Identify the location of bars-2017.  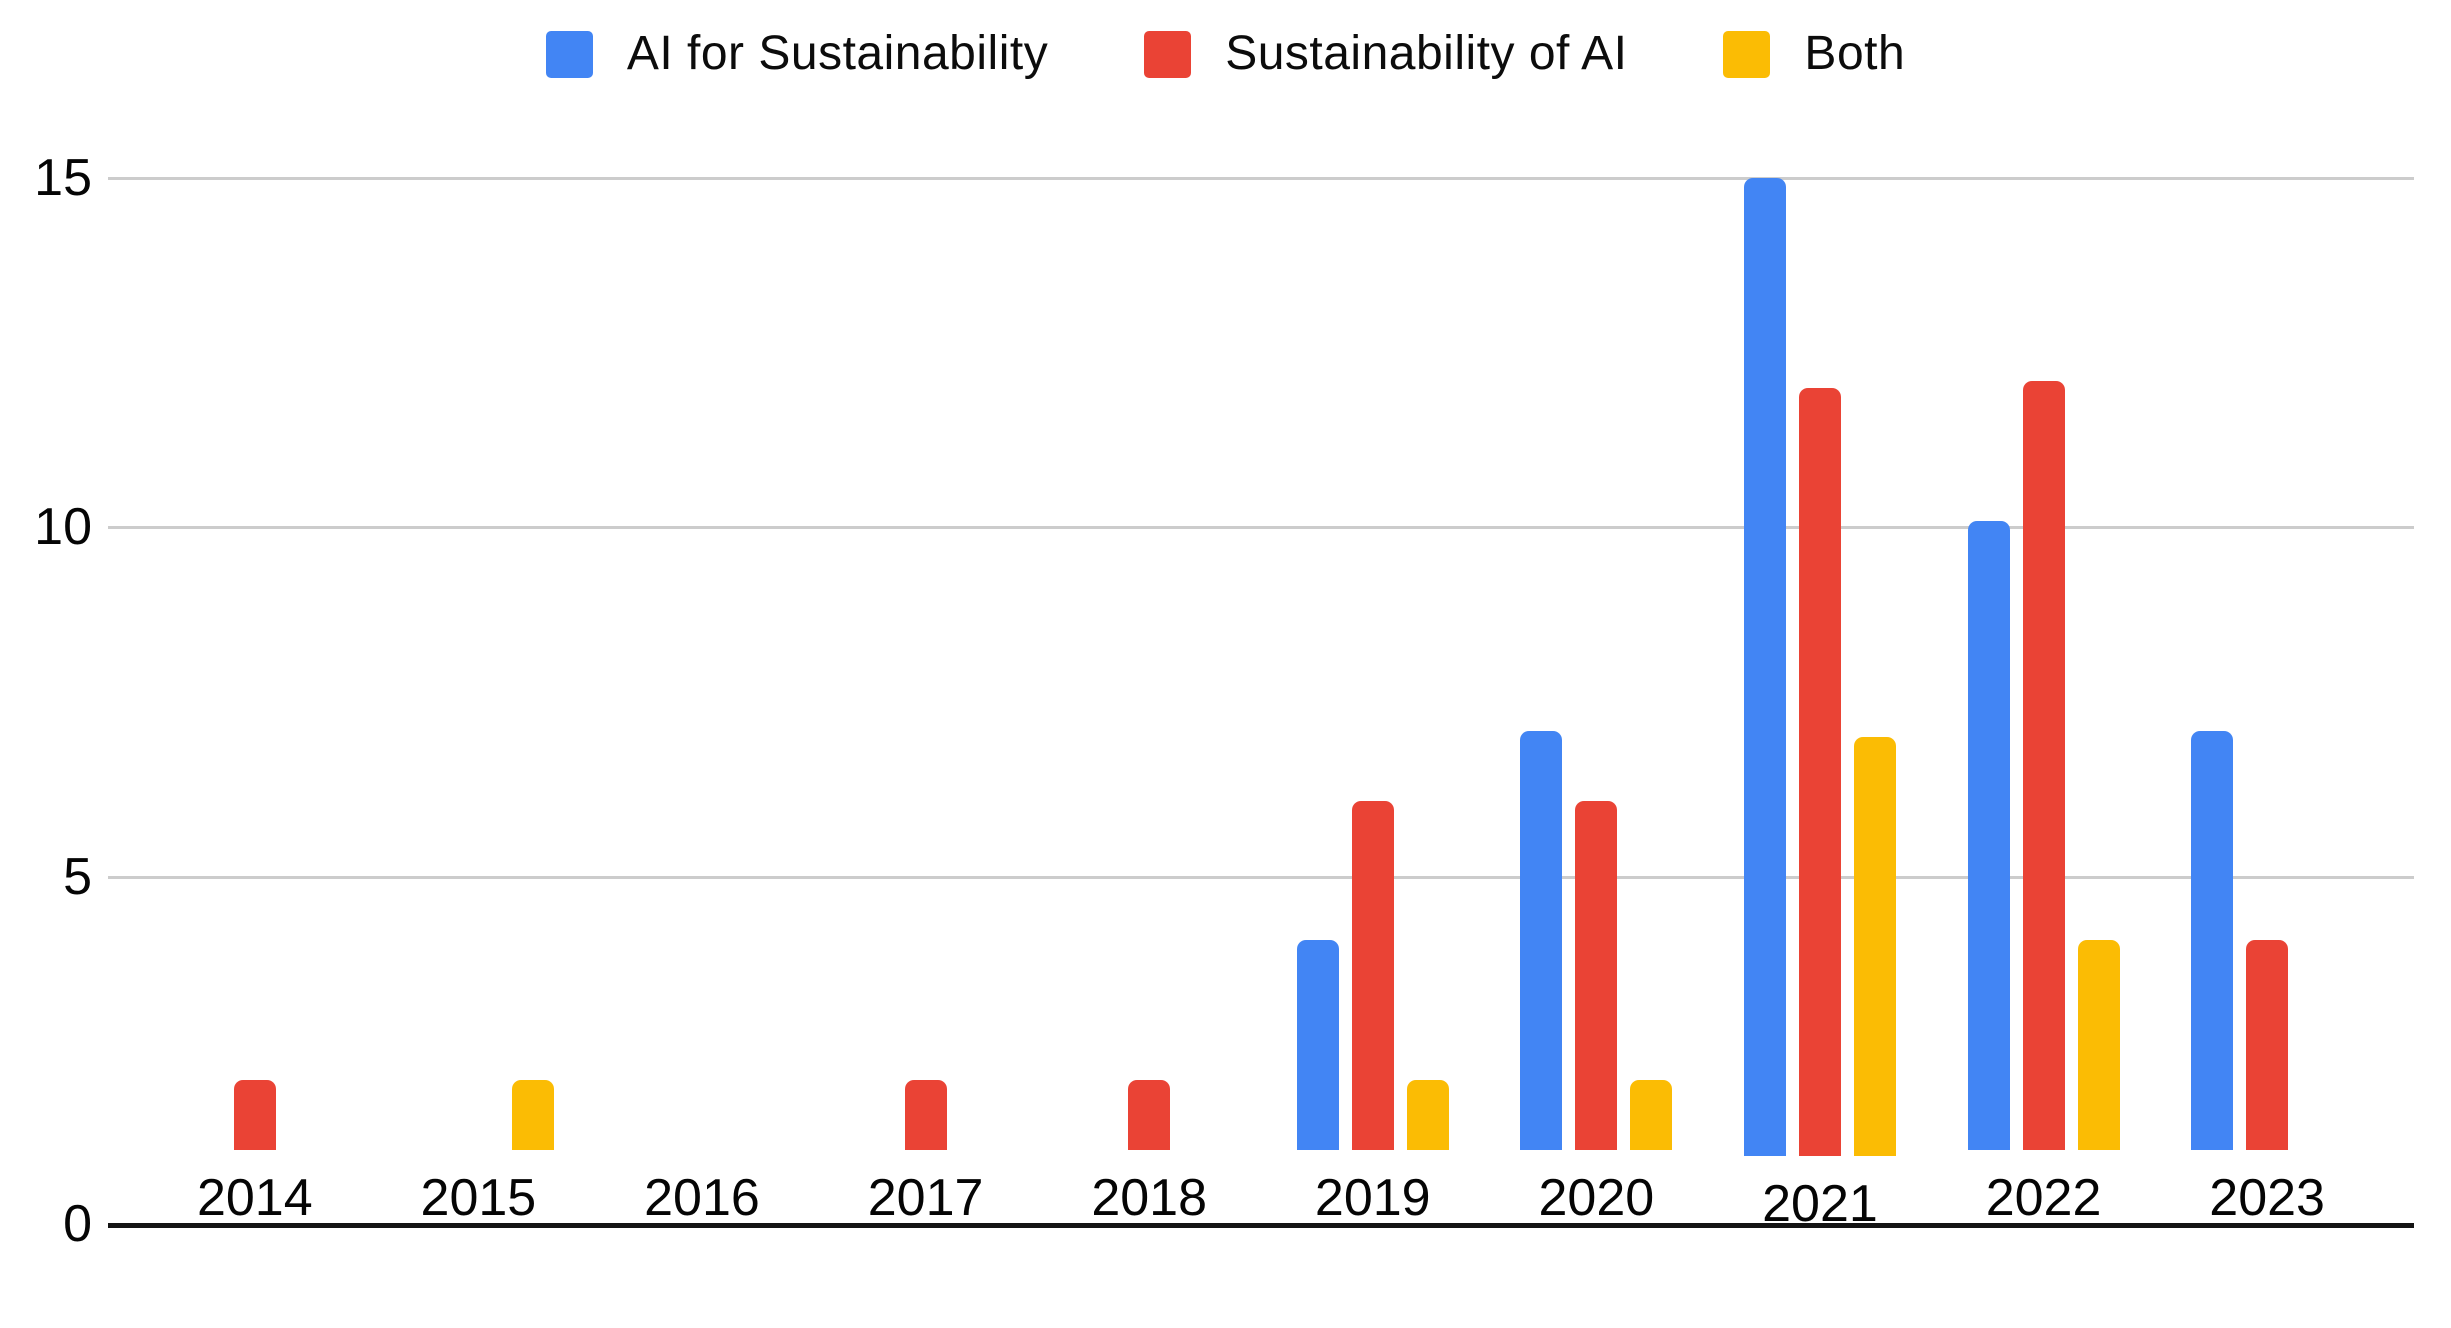
(926, 664).